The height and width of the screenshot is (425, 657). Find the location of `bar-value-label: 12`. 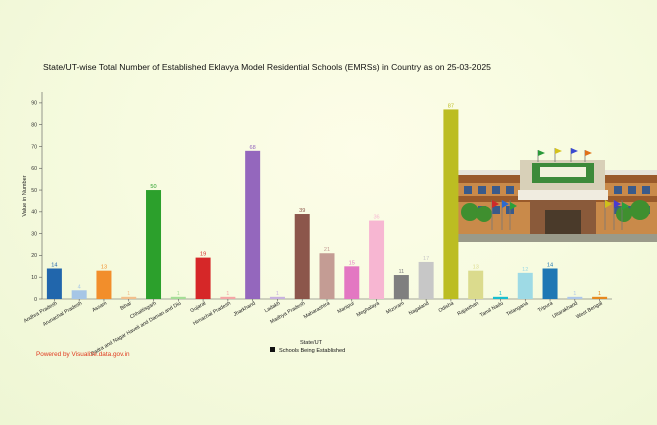

bar-value-label: 12 is located at coordinates (525, 270).